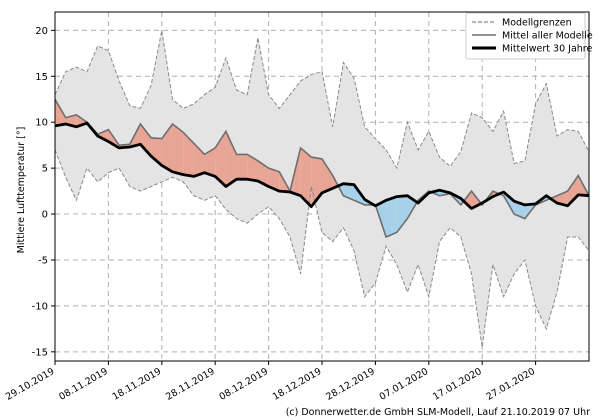 The image size is (600, 420). I want to click on legend-label-climate: Mittelwert 30 Jahre, so click(547, 49).